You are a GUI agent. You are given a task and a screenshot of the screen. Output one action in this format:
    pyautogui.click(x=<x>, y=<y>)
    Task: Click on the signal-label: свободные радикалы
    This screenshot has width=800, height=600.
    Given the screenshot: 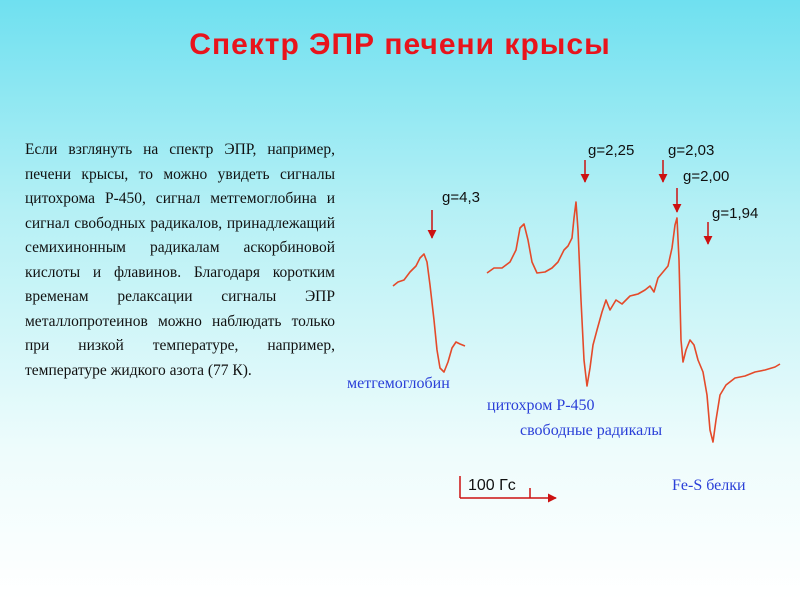 What is the action you would take?
    pyautogui.click(x=591, y=430)
    